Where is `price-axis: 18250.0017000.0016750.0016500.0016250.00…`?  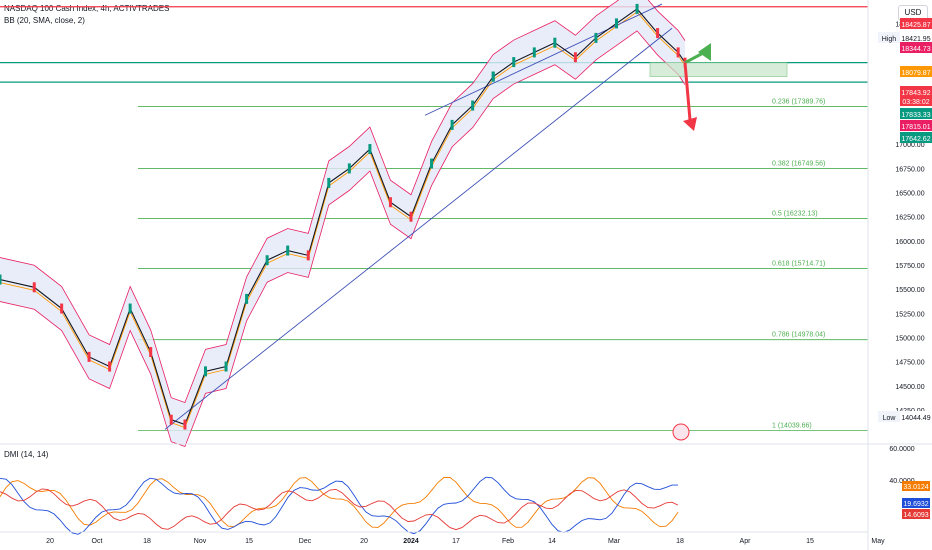
price-axis: 18250.0017000.0016750.0016500.0016250.00… is located at coordinates (899, 275).